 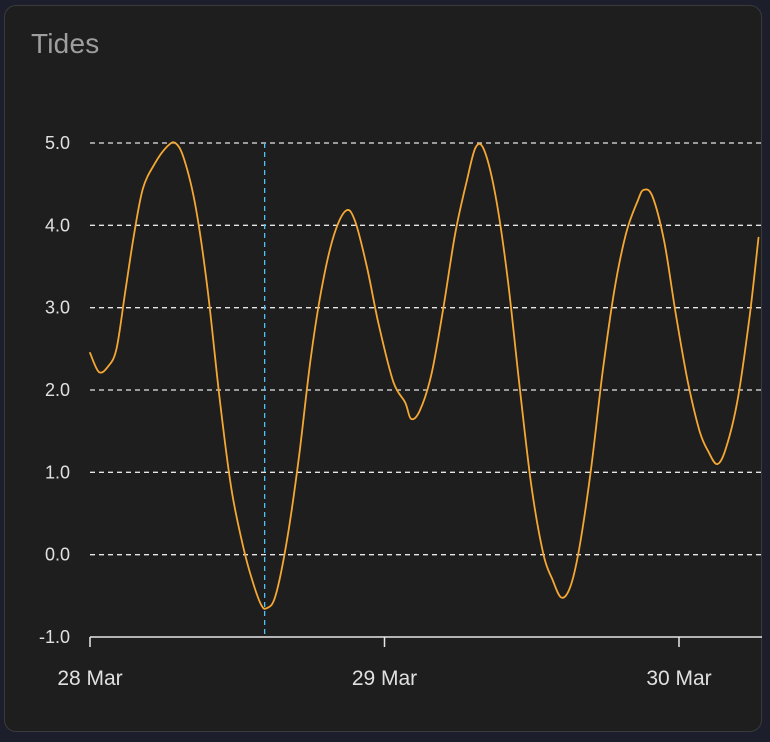 What do you see at coordinates (57, 555) in the screenshot?
I see `y-tick-label: 0.0` at bounding box center [57, 555].